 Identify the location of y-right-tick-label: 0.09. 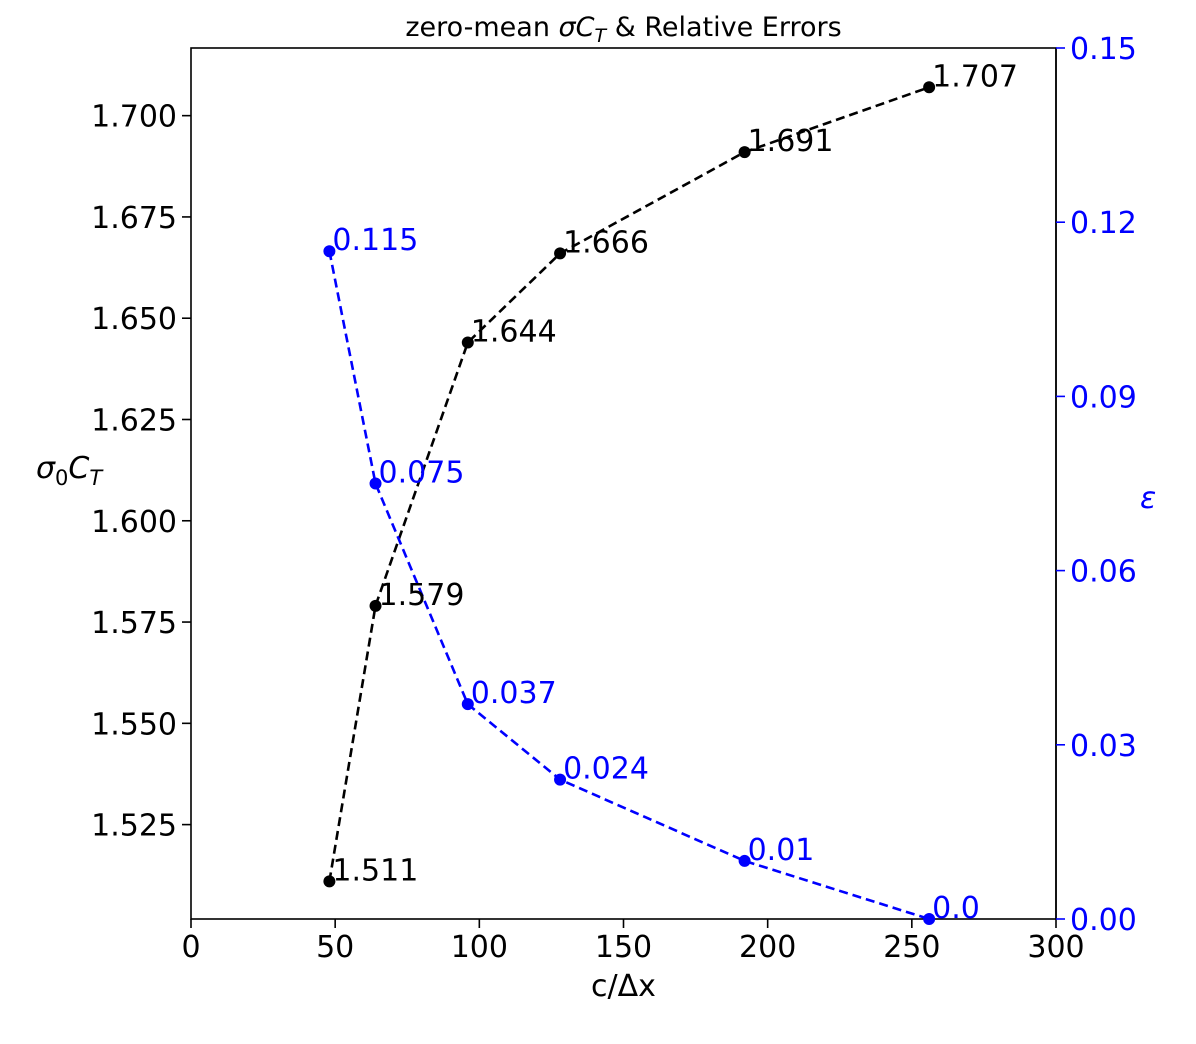
(1103, 397).